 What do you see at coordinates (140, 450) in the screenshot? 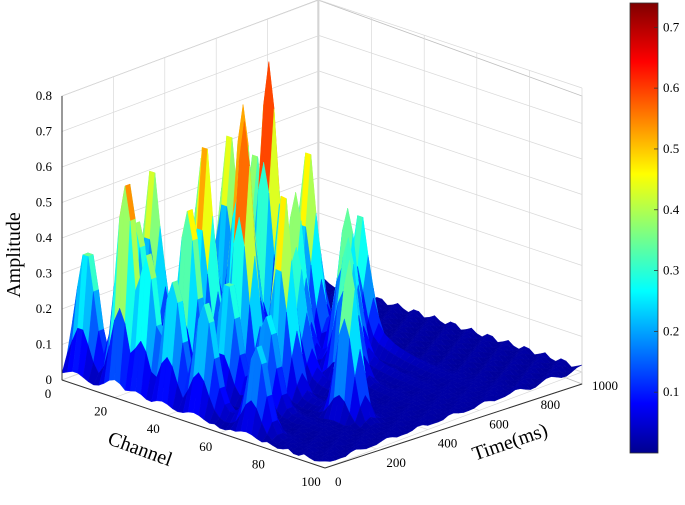
I see `x-axis-title: Channel` at bounding box center [140, 450].